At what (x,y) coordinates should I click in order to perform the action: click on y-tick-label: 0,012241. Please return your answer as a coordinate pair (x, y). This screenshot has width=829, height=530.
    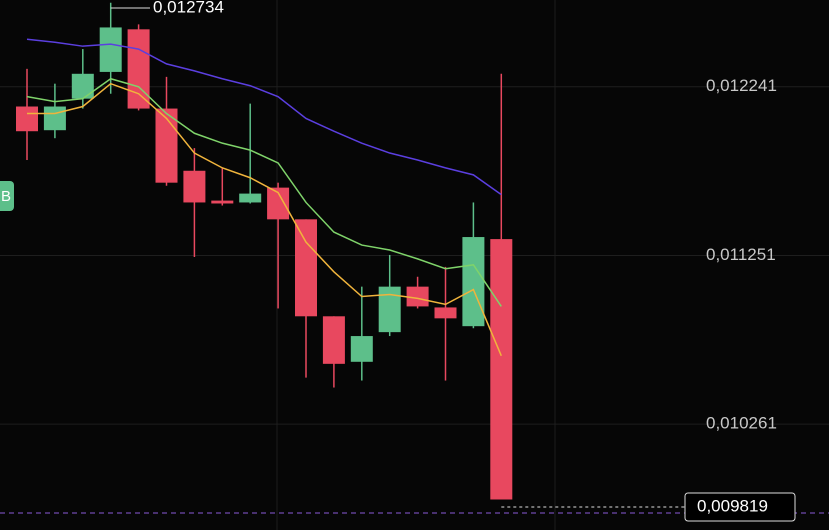
    Looking at the image, I should click on (741, 85).